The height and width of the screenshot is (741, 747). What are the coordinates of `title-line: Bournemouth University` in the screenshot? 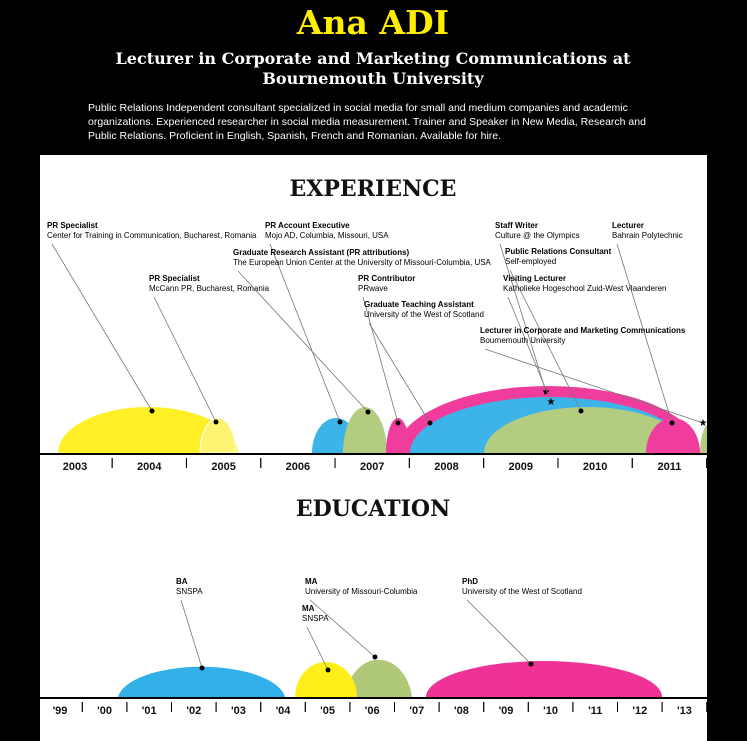 It's located at (373, 78).